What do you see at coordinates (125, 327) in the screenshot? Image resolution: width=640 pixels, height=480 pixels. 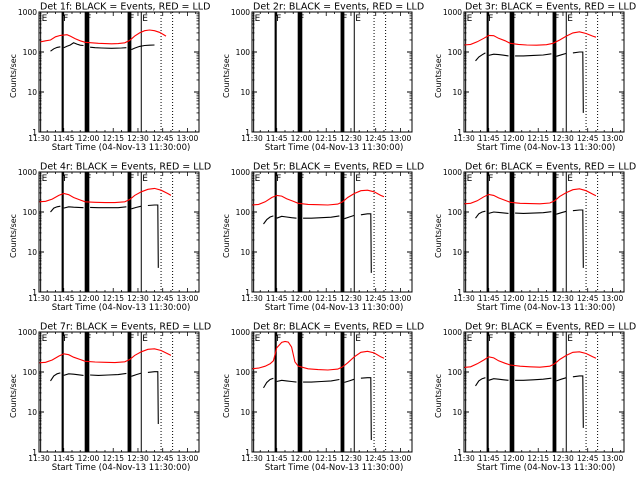 I see `panel-title: Det 7r: BLACK = Events, RED = LLD` at bounding box center [125, 327].